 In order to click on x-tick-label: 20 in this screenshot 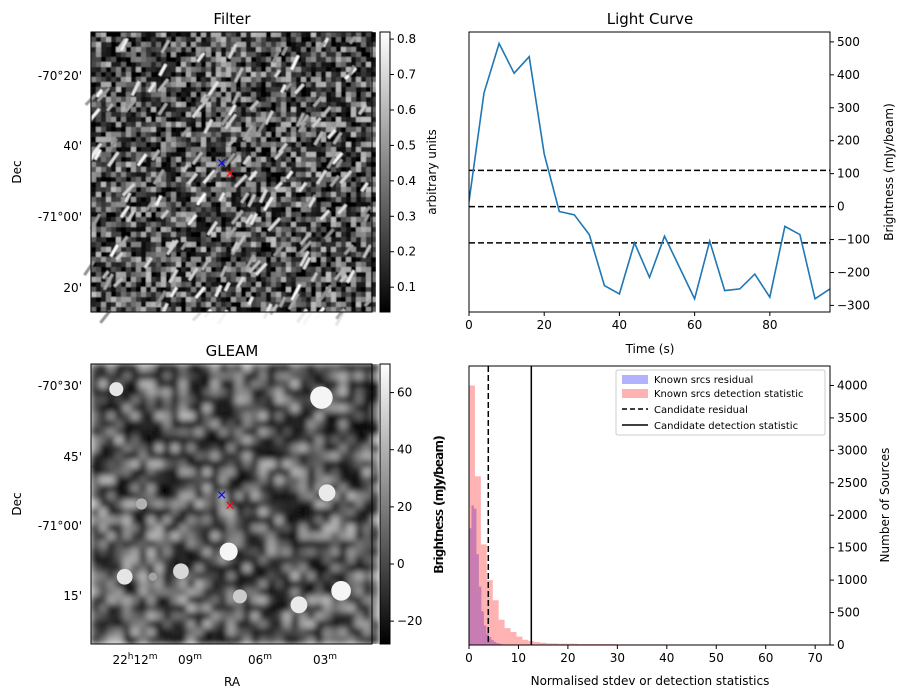, I will do `click(567, 658)`.